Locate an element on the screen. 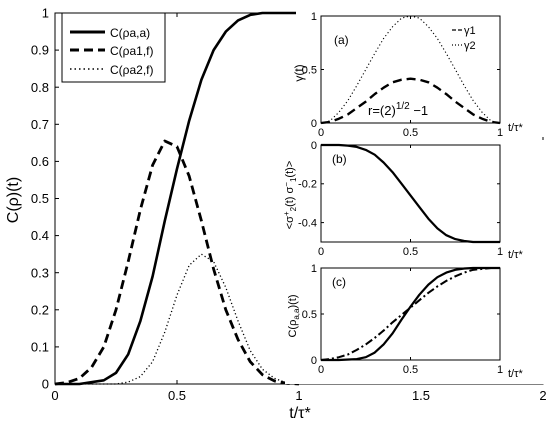  inset-b-y-axis-label: <σ+2(t) σ−1(t)> is located at coordinates (290, 195).